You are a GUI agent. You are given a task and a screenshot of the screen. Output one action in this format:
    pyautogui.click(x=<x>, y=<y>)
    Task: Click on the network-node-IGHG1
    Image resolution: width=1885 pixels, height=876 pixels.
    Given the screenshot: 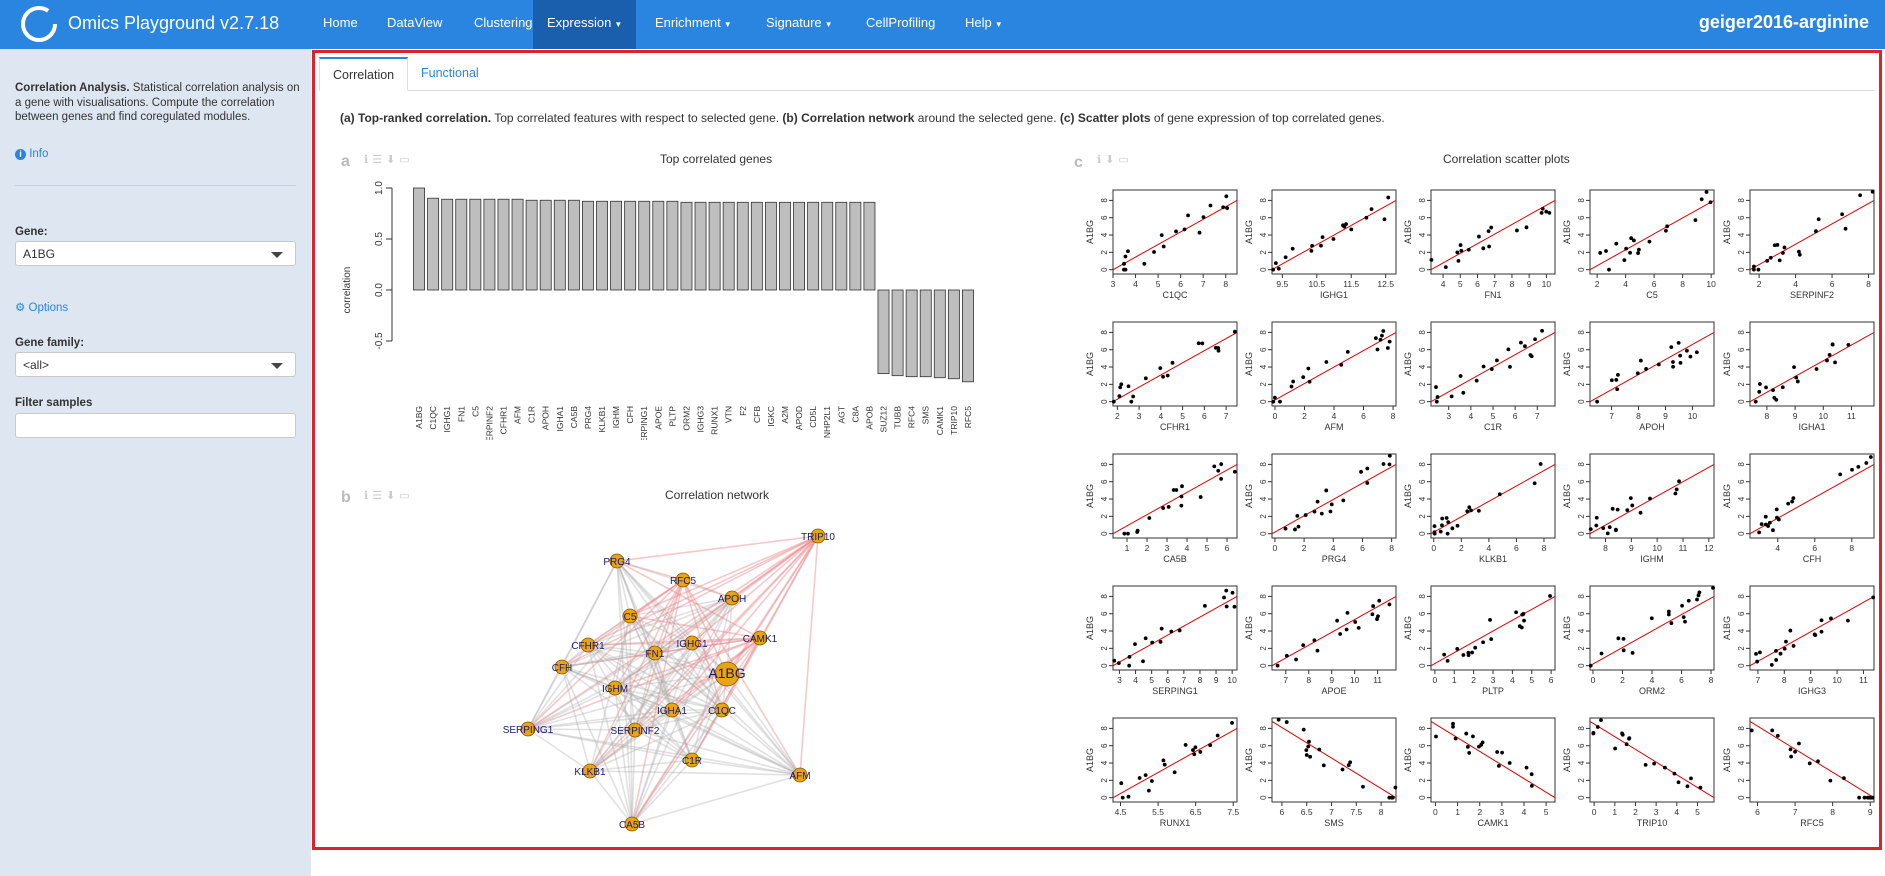 What is the action you would take?
    pyautogui.click(x=692, y=643)
    